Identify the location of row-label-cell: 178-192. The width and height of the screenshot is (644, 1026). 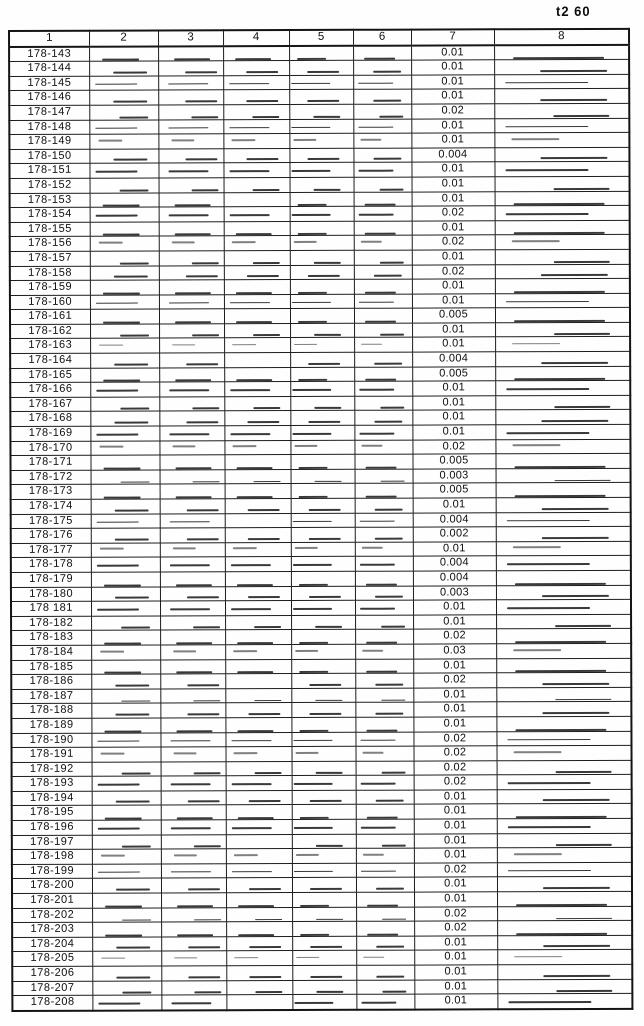
(51, 769).